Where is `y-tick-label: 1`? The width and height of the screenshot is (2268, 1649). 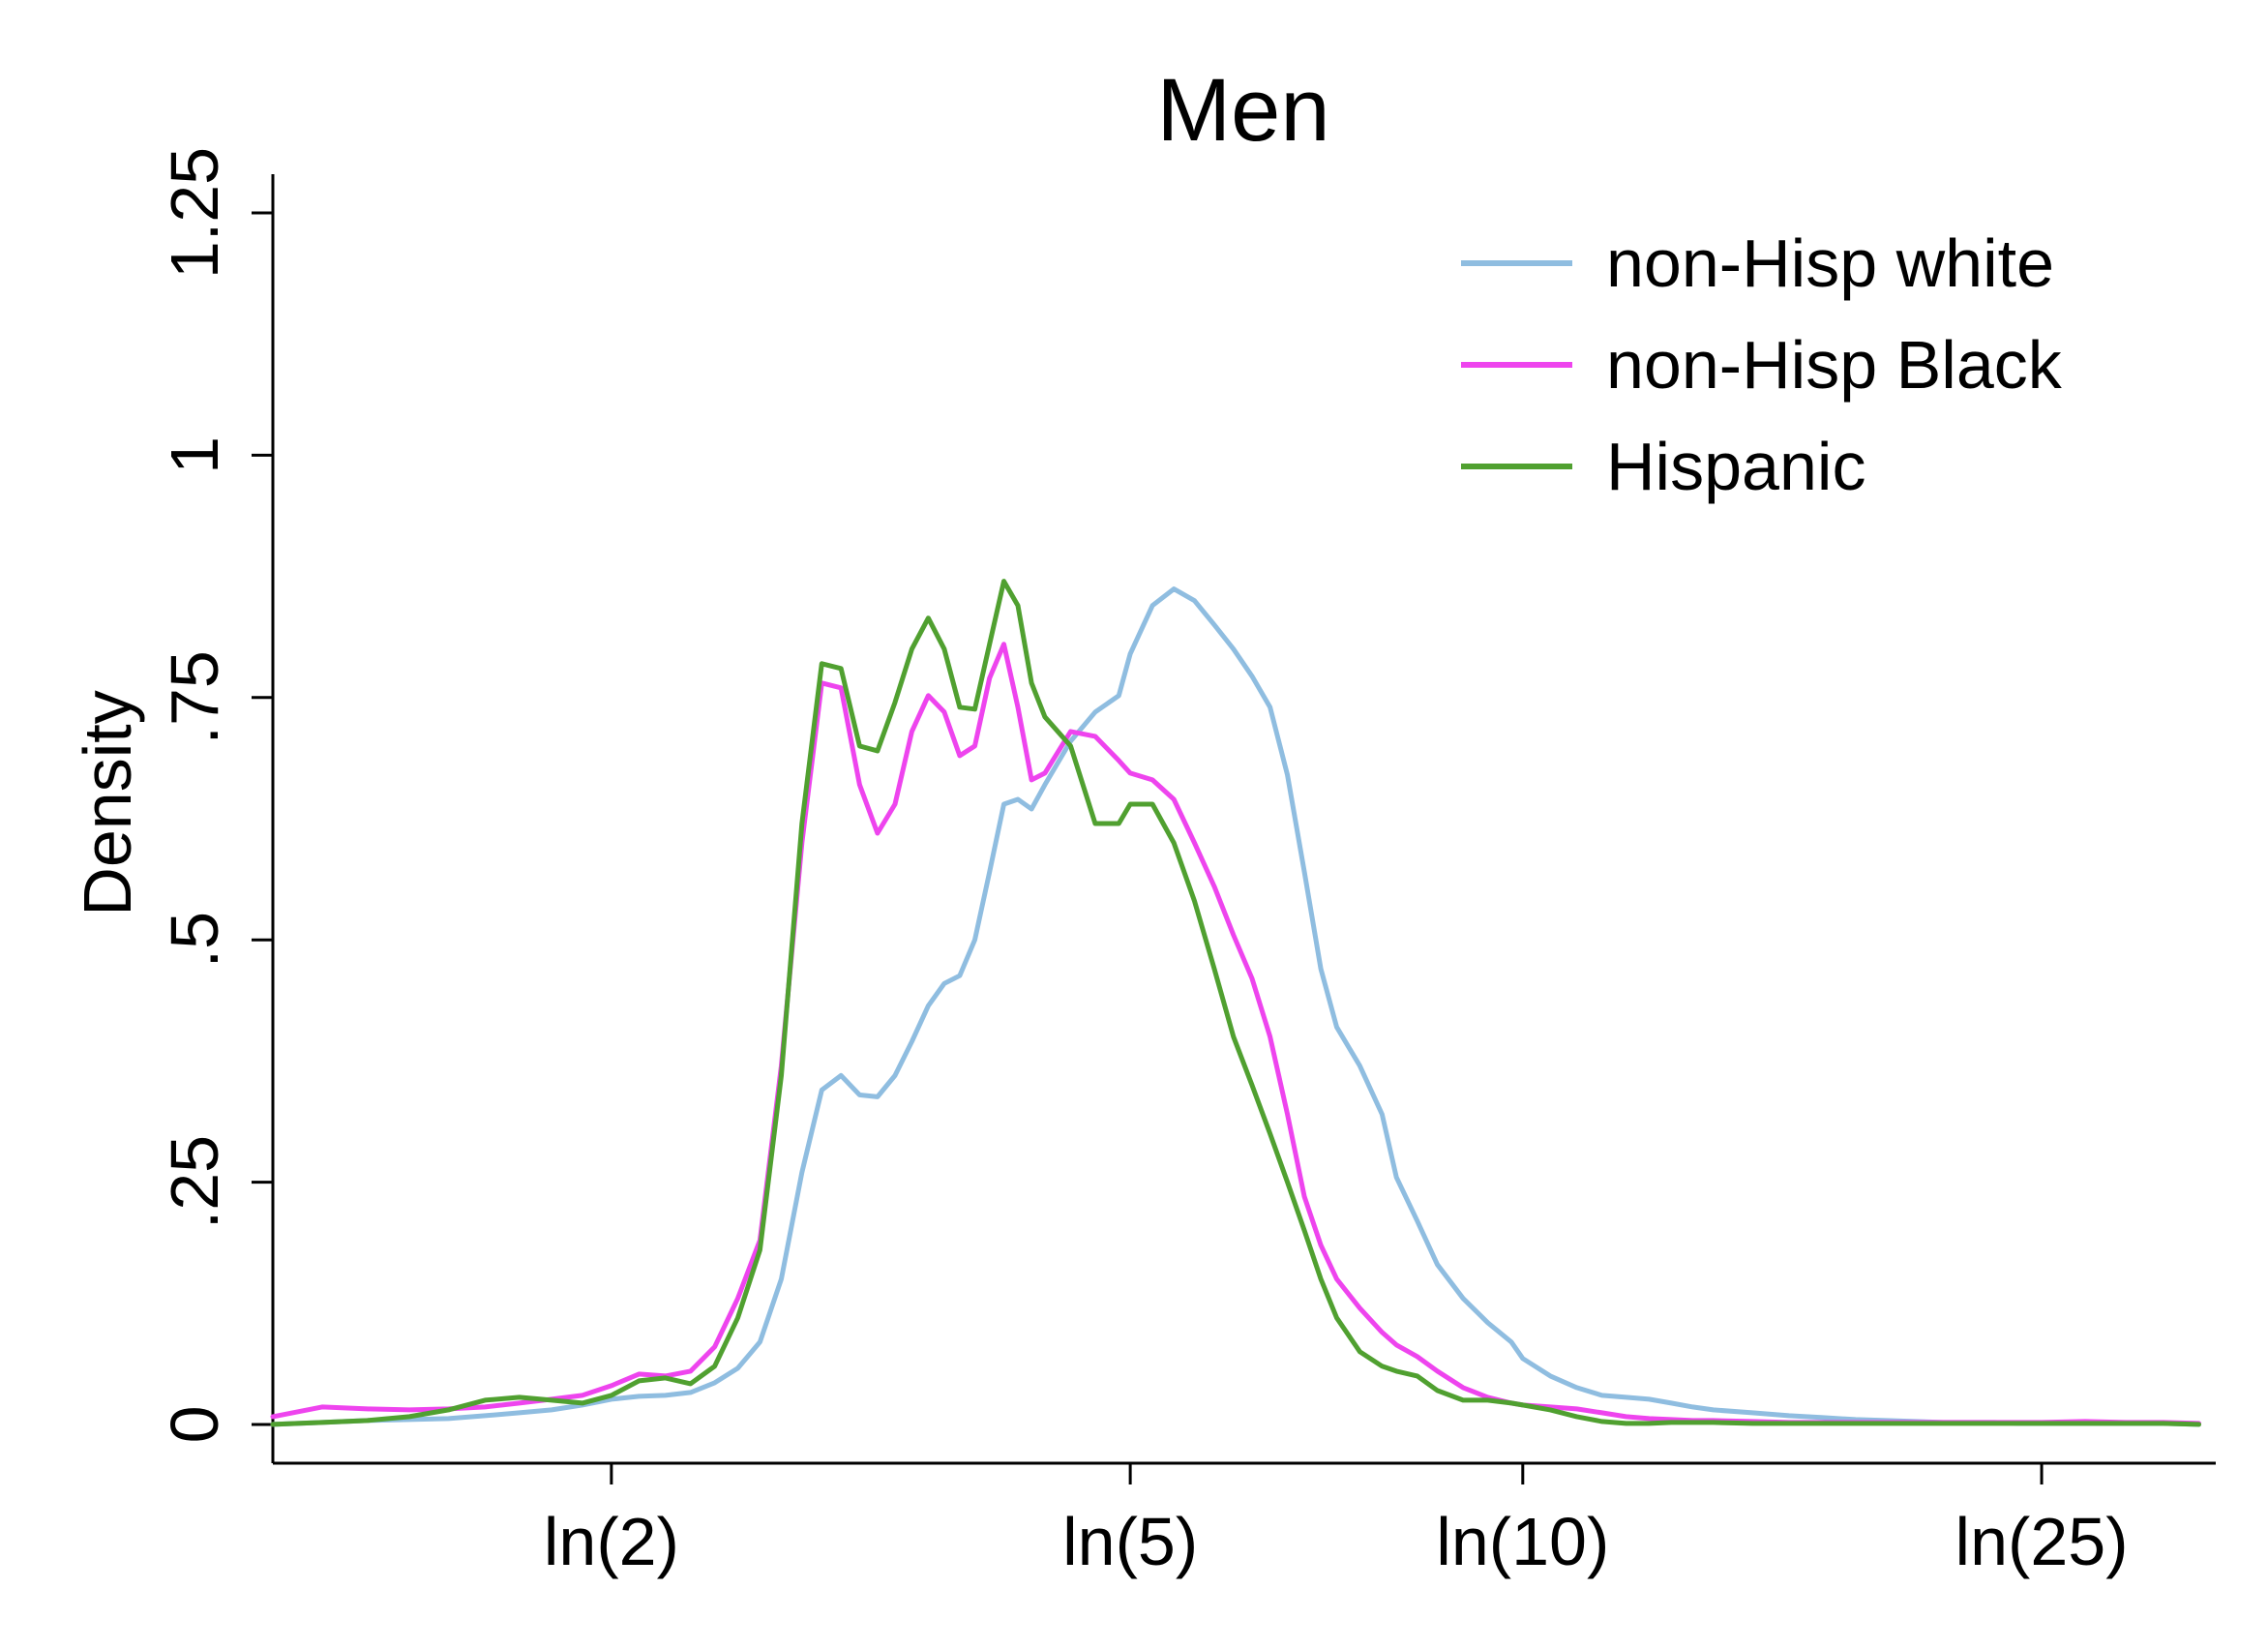
y-tick-label: 1 is located at coordinates (194, 455).